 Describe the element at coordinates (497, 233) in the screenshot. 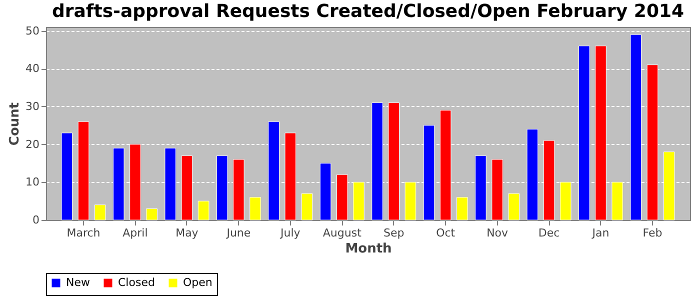

I see `x-tick-label: Nov` at that location.